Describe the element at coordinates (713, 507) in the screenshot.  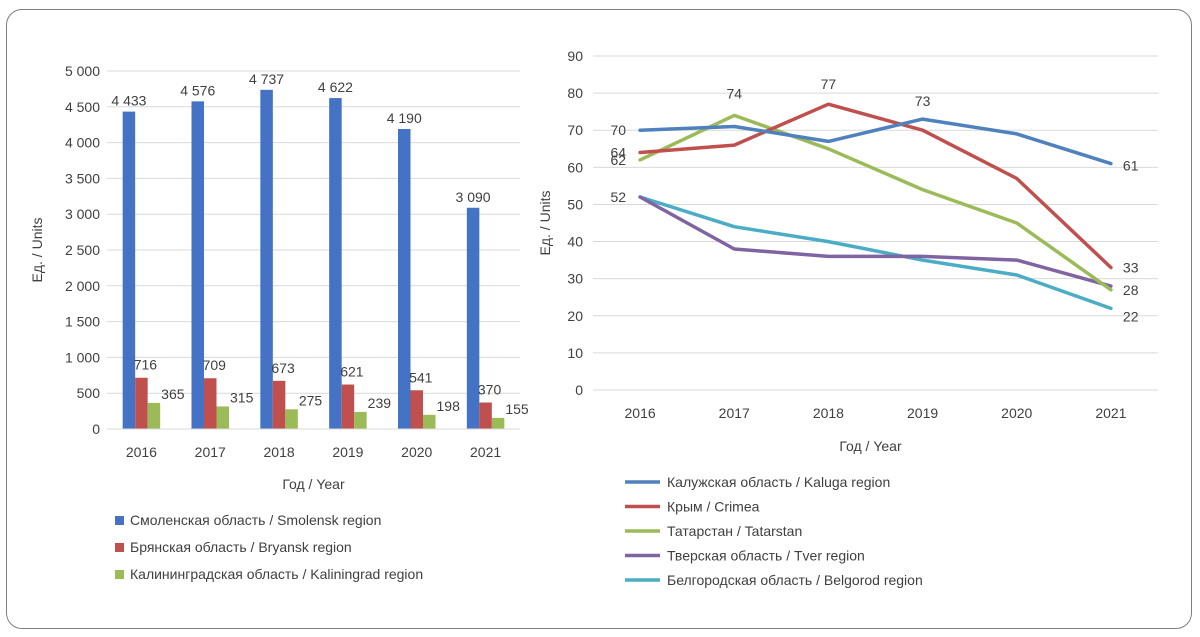
I see `legend-entry: Крым / Crimea` at that location.